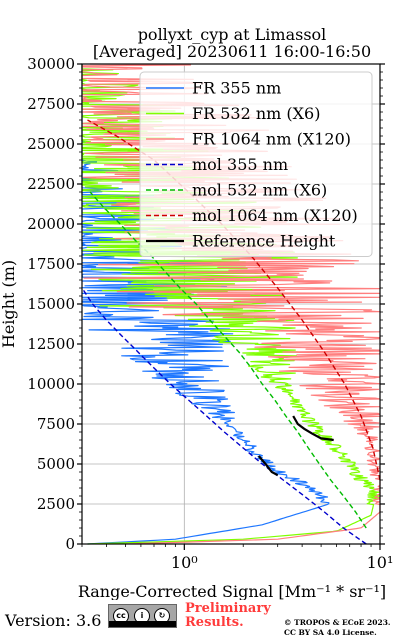 Image resolution: width=400 pixels, height=640 pixels. Describe the element at coordinates (56, 504) in the screenshot. I see `y-tick-label: 2500` at that location.